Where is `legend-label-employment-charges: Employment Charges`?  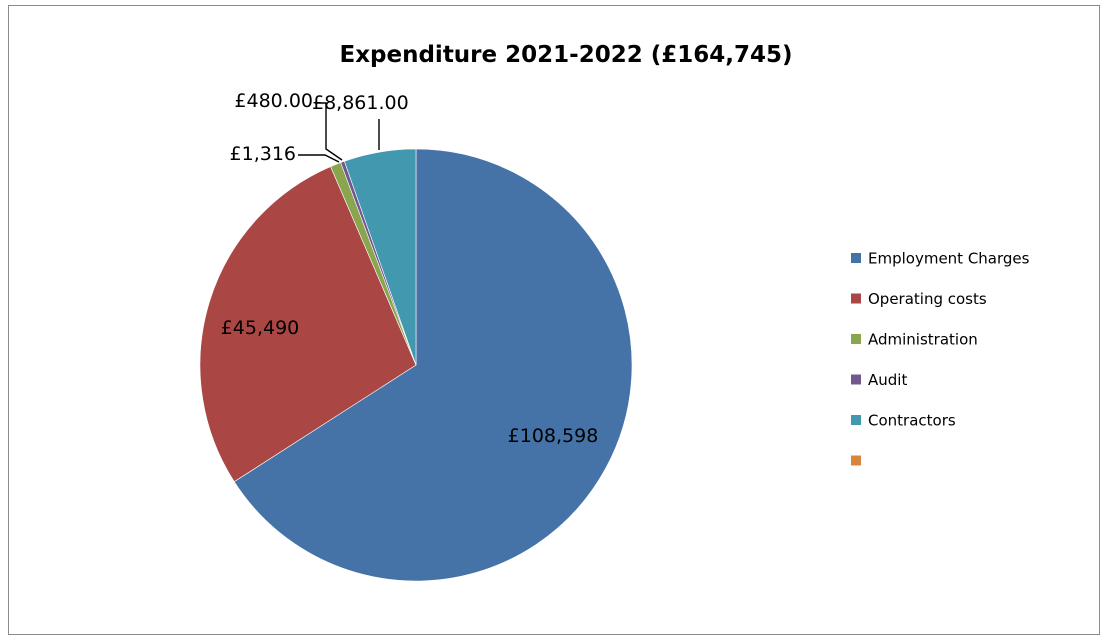 legend-label-employment-charges: Employment Charges is located at coordinates (949, 259).